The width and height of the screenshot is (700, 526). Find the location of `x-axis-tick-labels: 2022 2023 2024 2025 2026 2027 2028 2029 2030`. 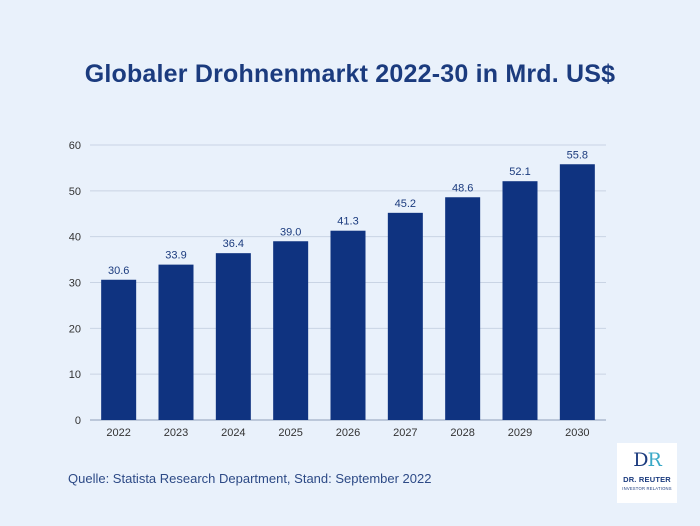

x-axis-tick-labels: 2022 2023 2024 2025 2026 2027 2028 2029 2030 is located at coordinates (347, 433).